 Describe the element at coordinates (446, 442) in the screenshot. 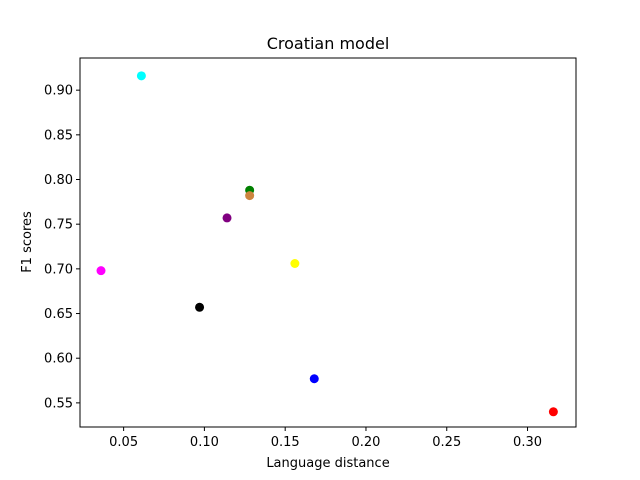

I see `x-tick-label: 0.25` at that location.